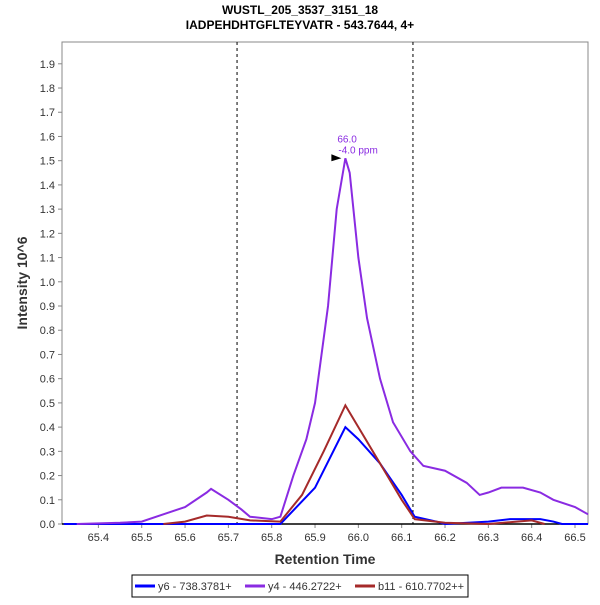 The height and width of the screenshot is (605, 600). What do you see at coordinates (47, 113) in the screenshot?
I see `y-tick-label: 1.7` at bounding box center [47, 113].